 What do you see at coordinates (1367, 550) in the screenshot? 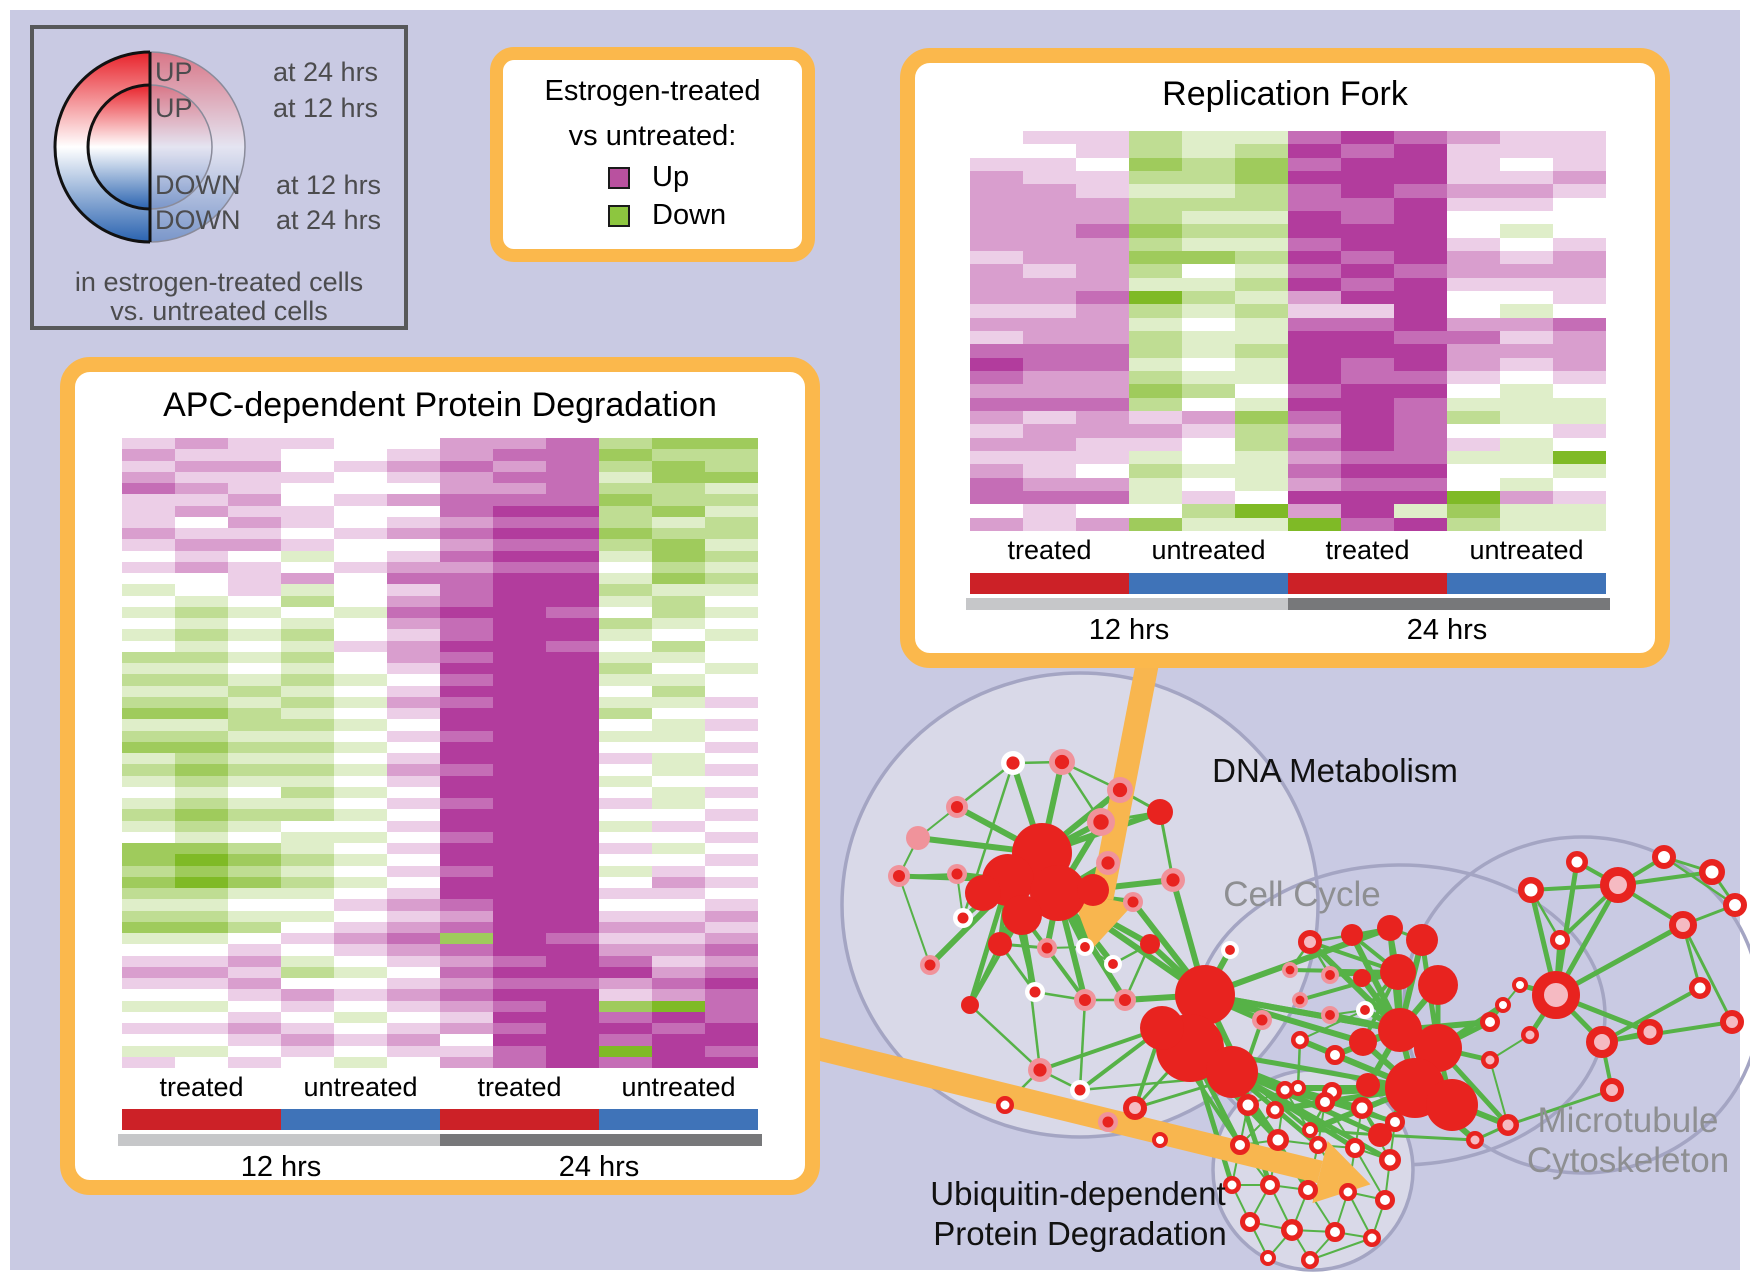
I see `condition-label: treated` at bounding box center [1367, 550].